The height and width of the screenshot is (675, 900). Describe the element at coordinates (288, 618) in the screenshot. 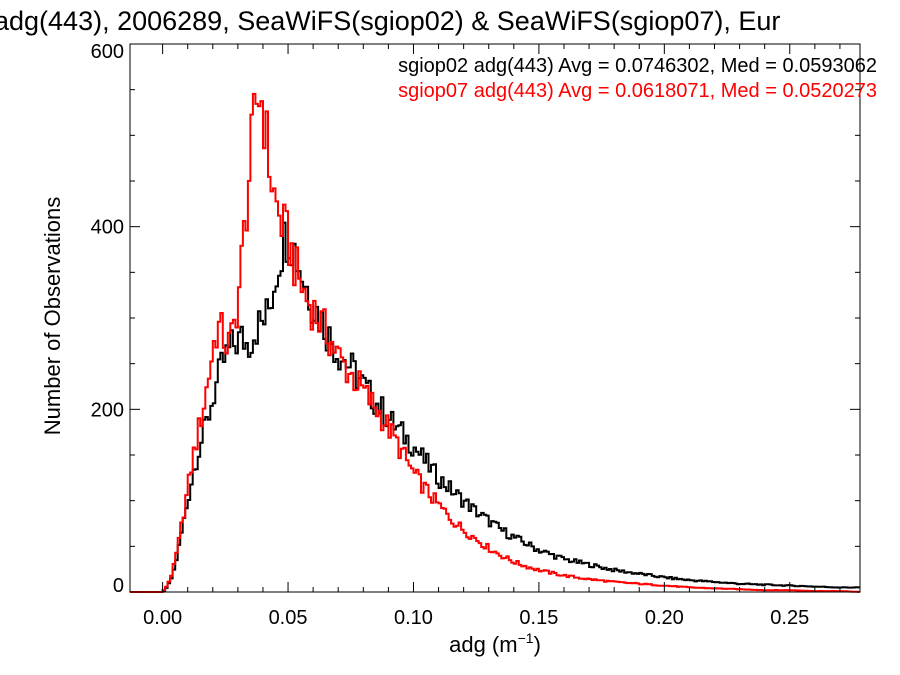

I see `x-tick-label: 0.05` at that location.